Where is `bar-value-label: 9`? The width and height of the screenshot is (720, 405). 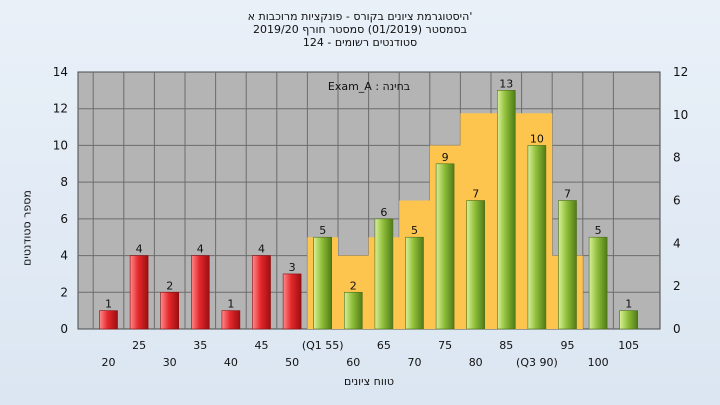
bar-value-label: 9 is located at coordinates (445, 157).